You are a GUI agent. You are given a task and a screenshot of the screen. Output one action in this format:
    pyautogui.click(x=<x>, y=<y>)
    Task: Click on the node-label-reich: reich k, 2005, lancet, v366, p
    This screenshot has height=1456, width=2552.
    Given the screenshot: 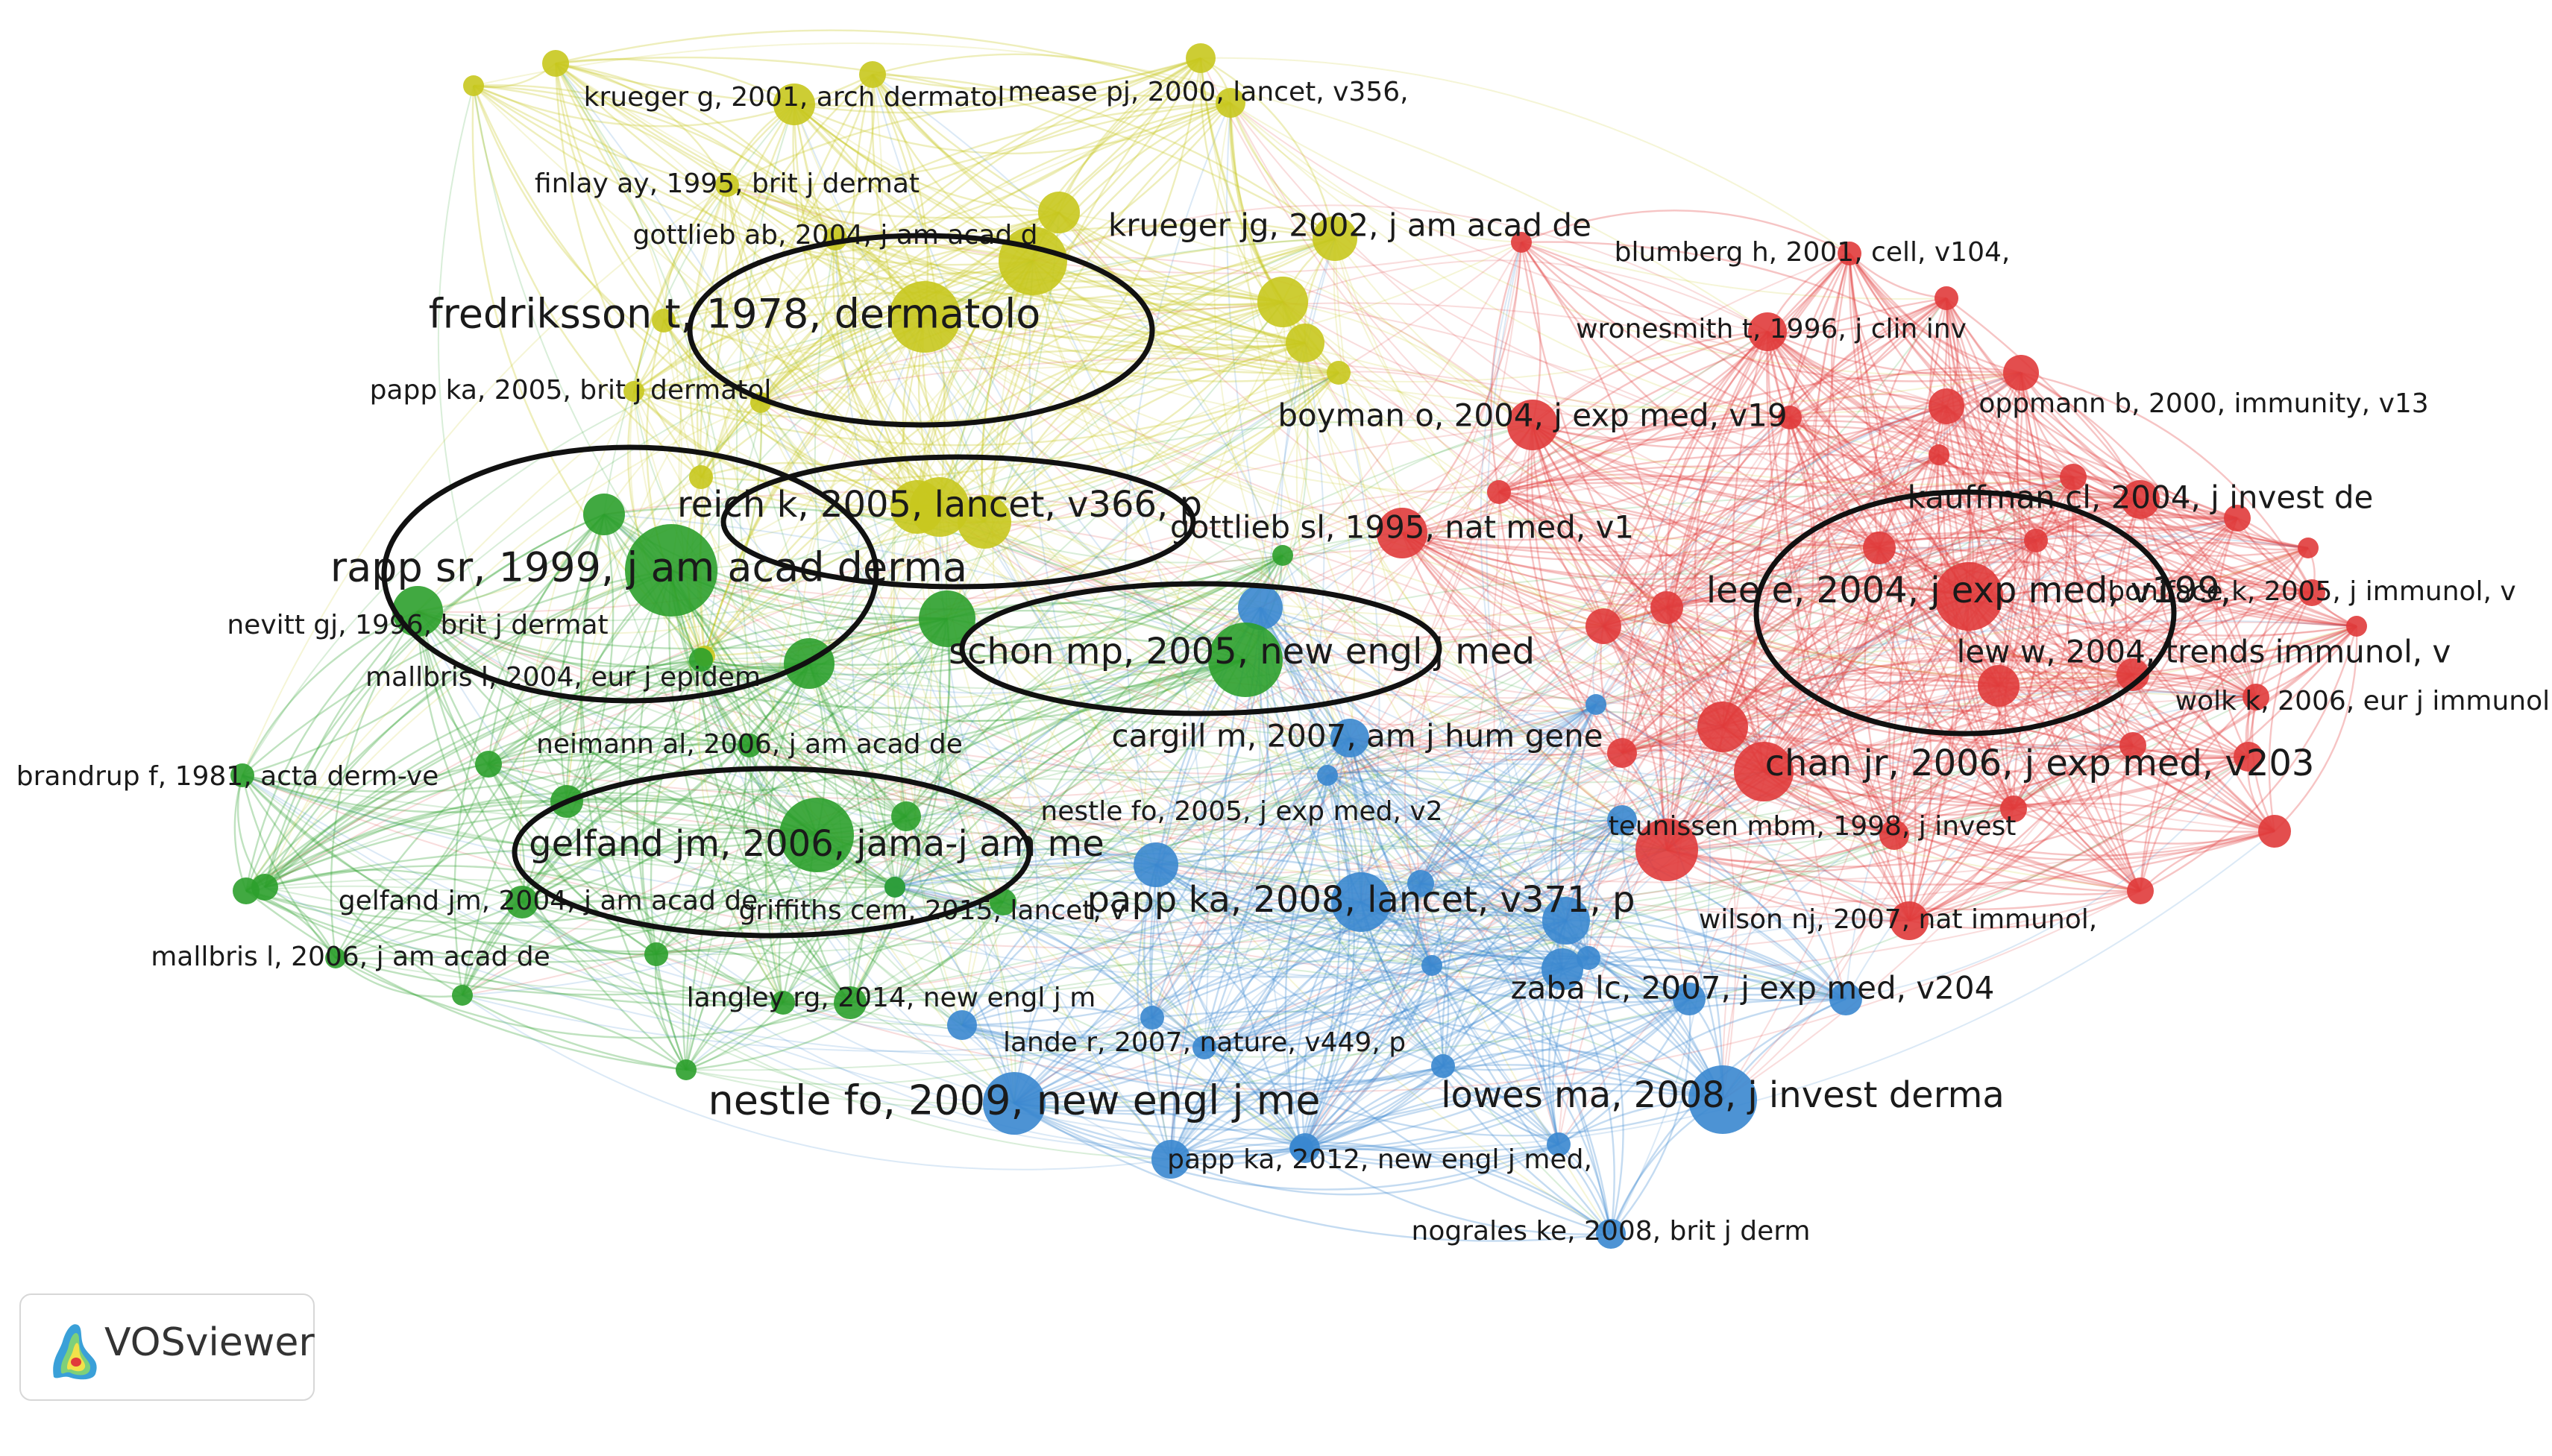 What is the action you would take?
    pyautogui.click(x=939, y=505)
    